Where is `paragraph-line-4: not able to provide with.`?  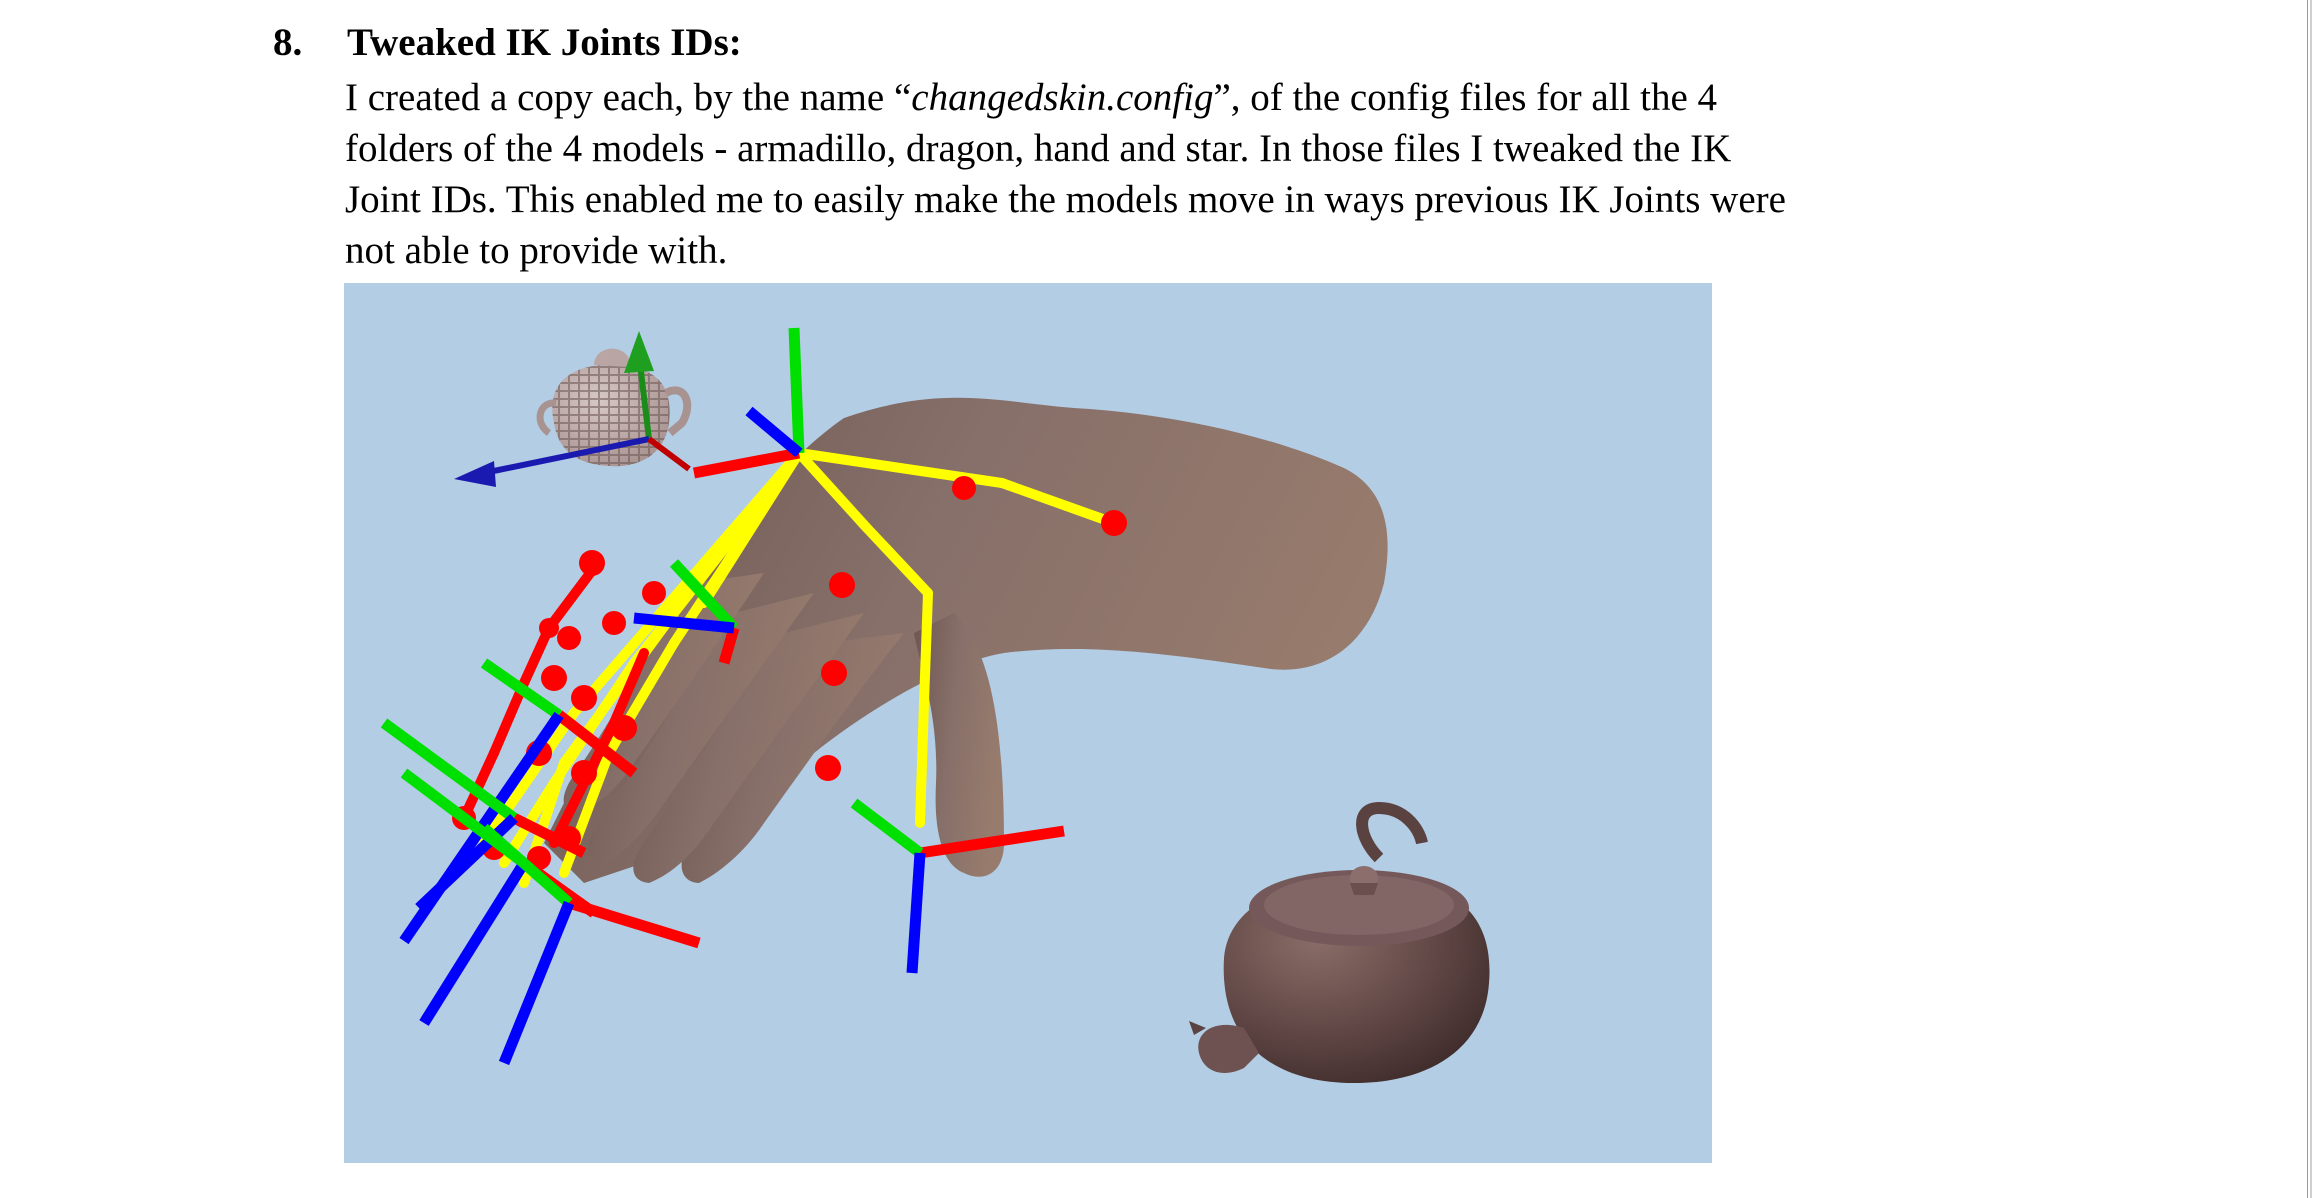
paragraph-line-4: not able to provide with. is located at coordinates (536, 250).